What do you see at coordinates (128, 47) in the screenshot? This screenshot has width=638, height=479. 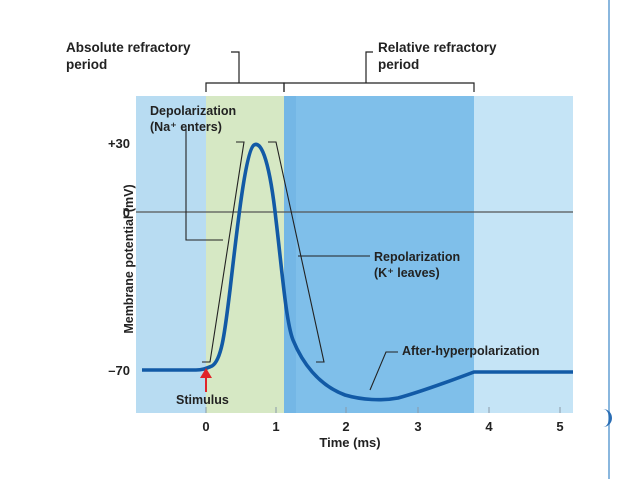 I see `absolute-refractory-line1: Absolute refractory` at bounding box center [128, 47].